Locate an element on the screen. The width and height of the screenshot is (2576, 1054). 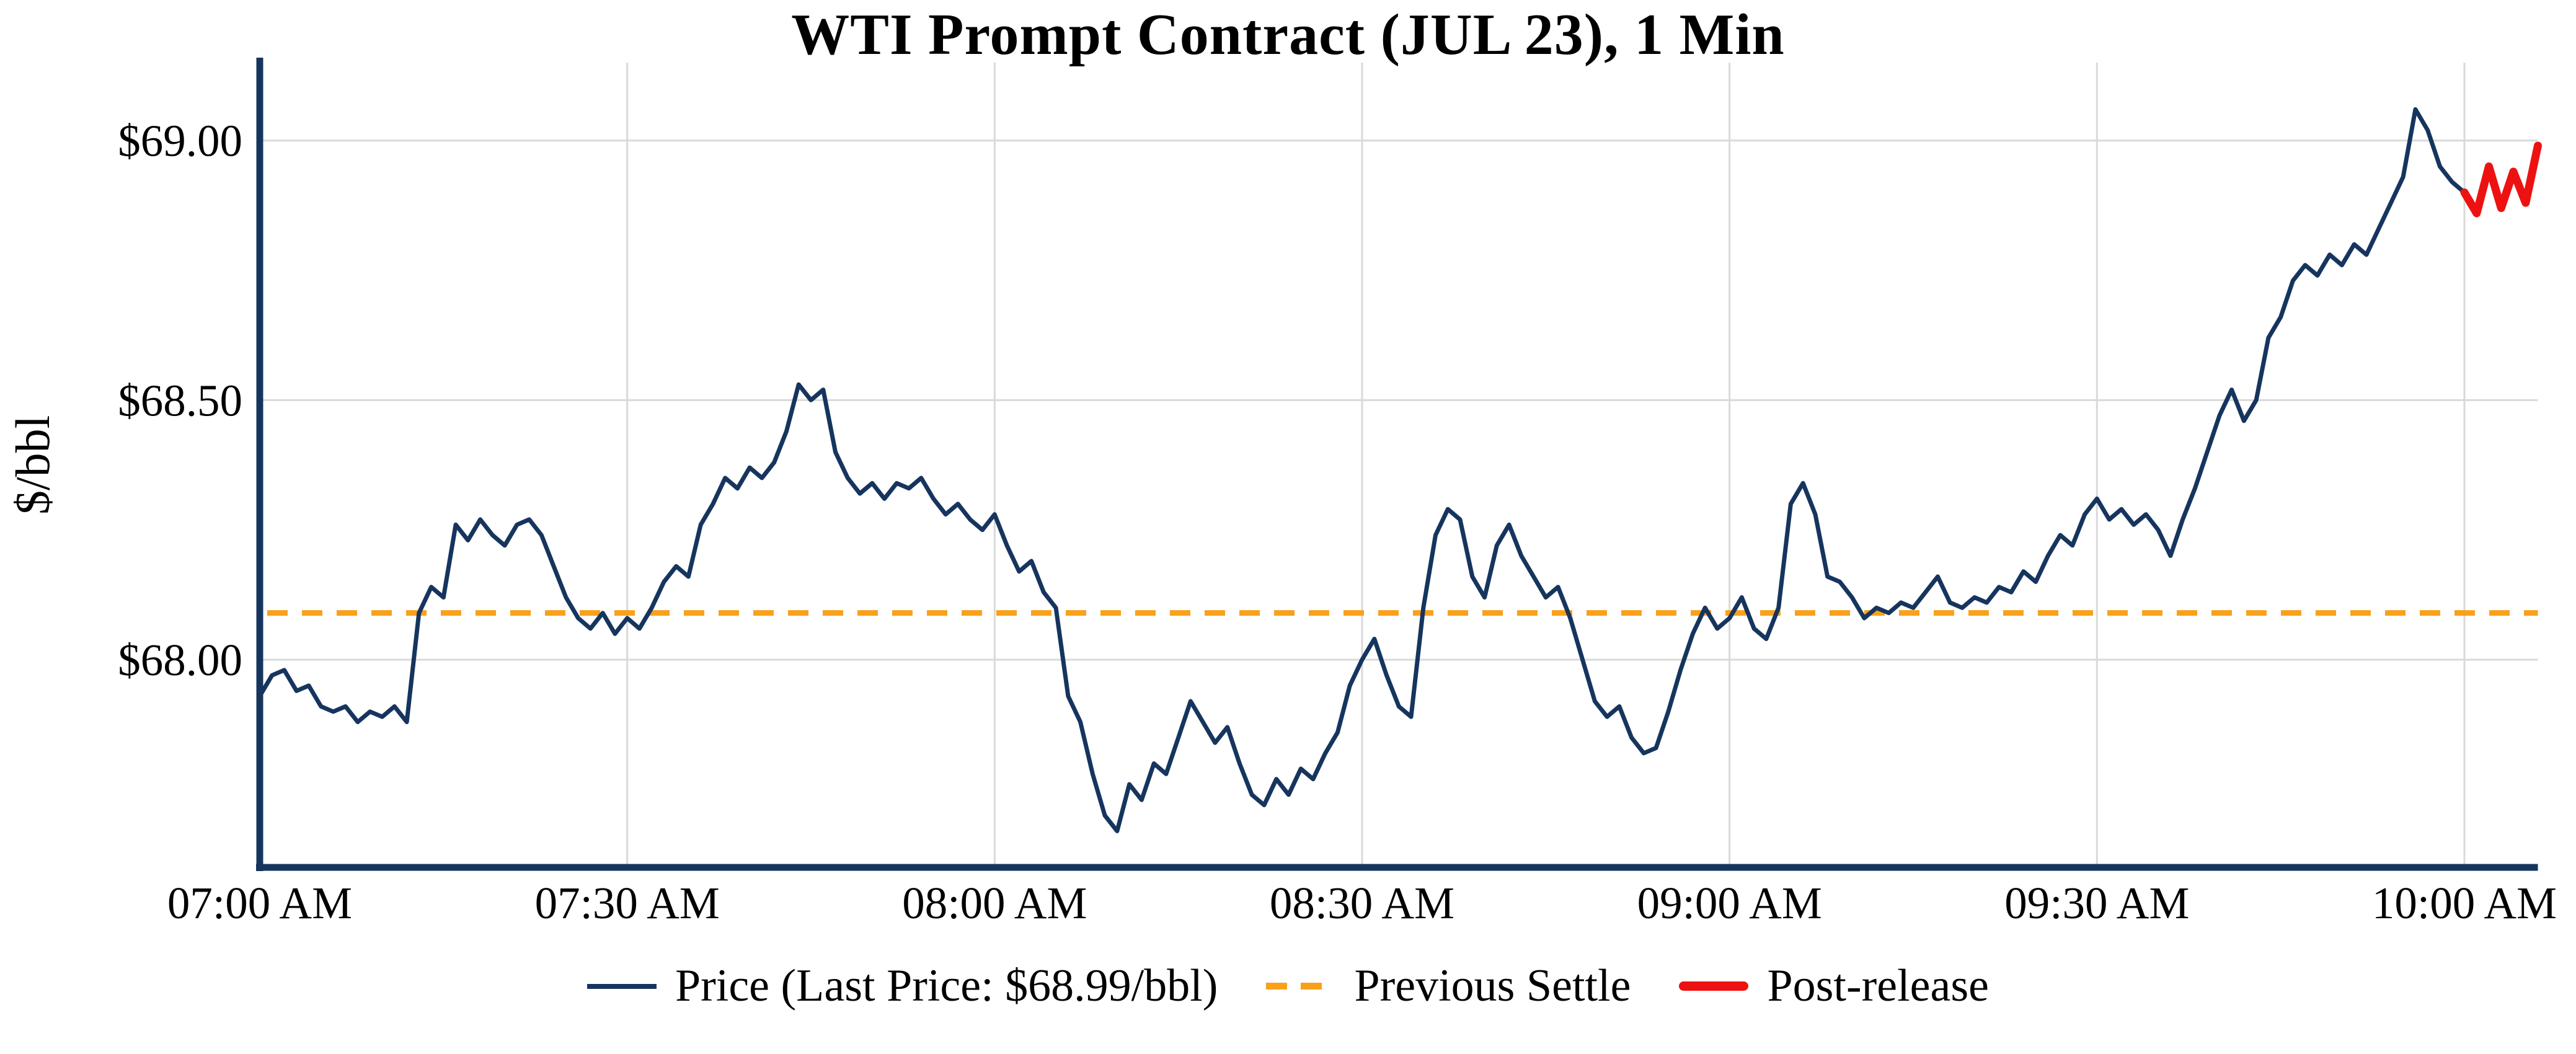
x-tick-label: 09:30 AM is located at coordinates (2097, 903).